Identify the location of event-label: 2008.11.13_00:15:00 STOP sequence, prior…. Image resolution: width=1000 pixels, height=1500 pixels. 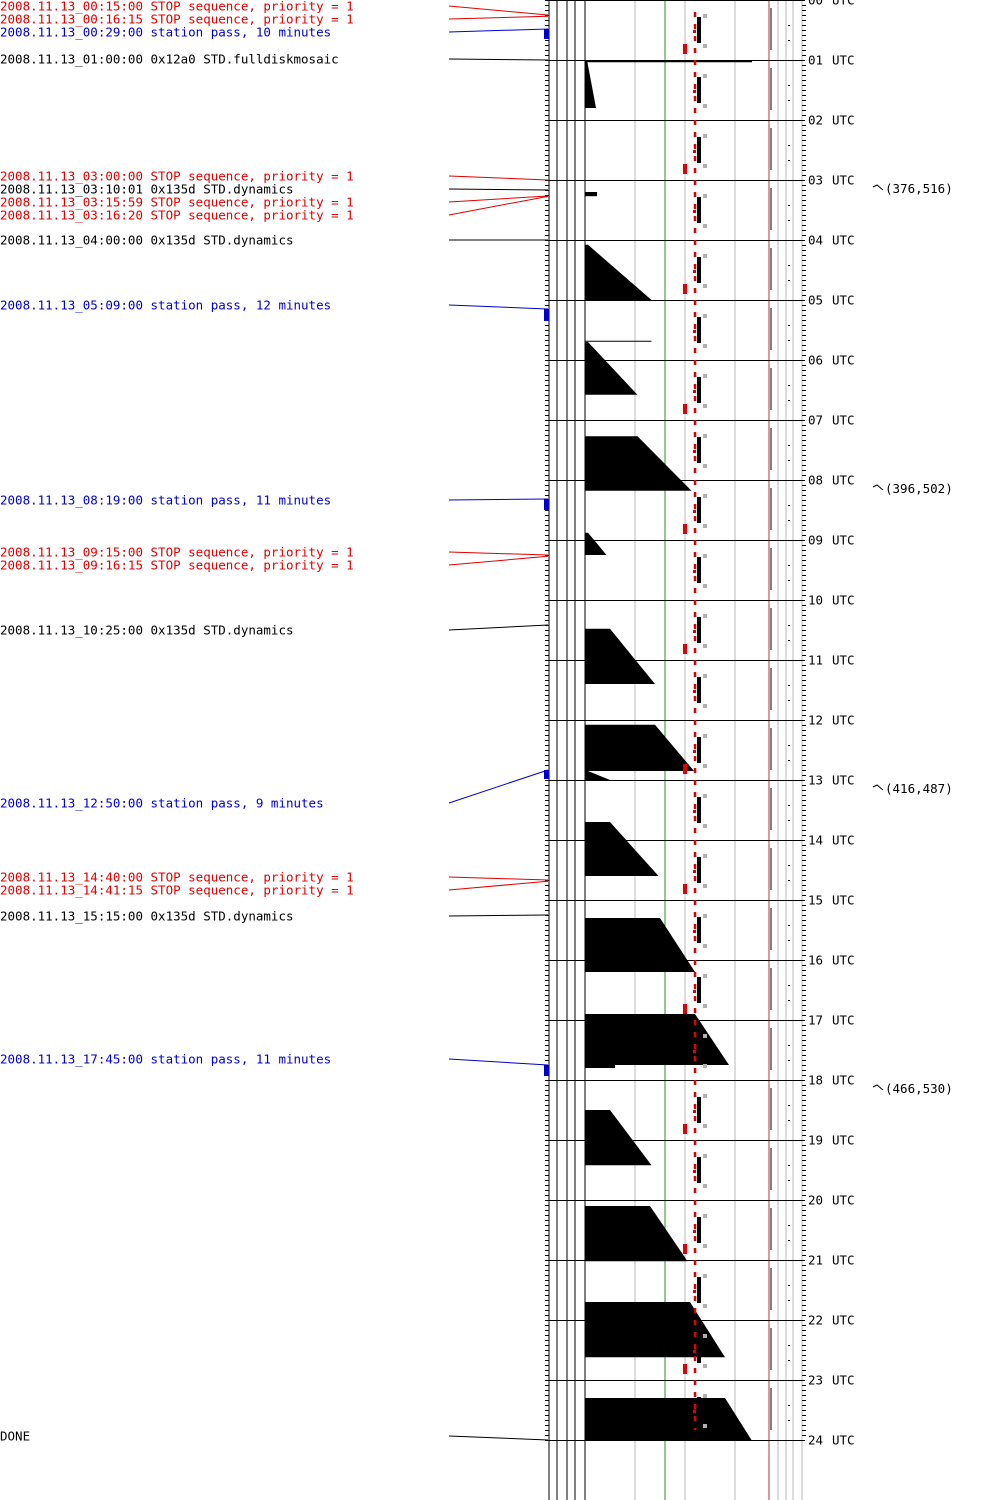
(177, 7).